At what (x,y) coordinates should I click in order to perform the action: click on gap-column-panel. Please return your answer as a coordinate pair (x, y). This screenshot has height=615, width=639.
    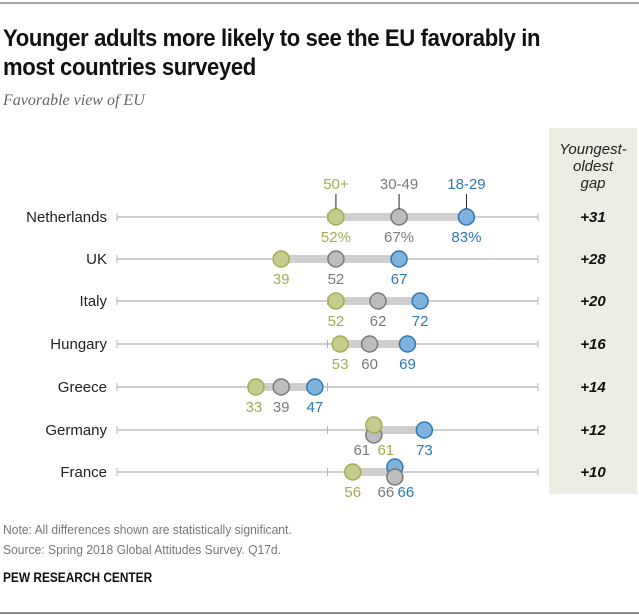
    Looking at the image, I should click on (593, 311).